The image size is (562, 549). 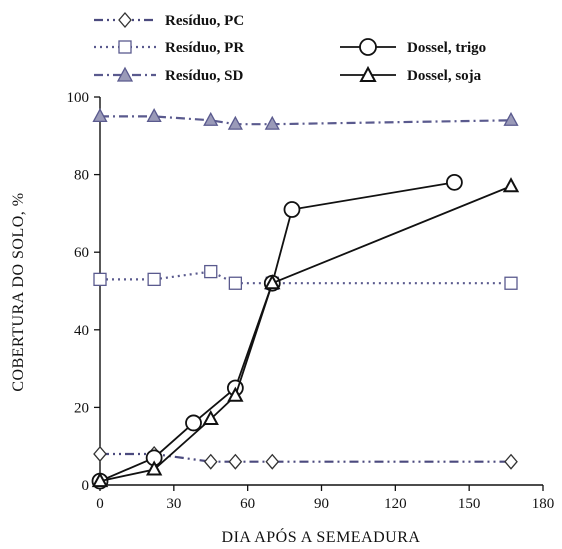 I want to click on legend-entry-dossel-soja: Dossel, soja, so click(x=411, y=74).